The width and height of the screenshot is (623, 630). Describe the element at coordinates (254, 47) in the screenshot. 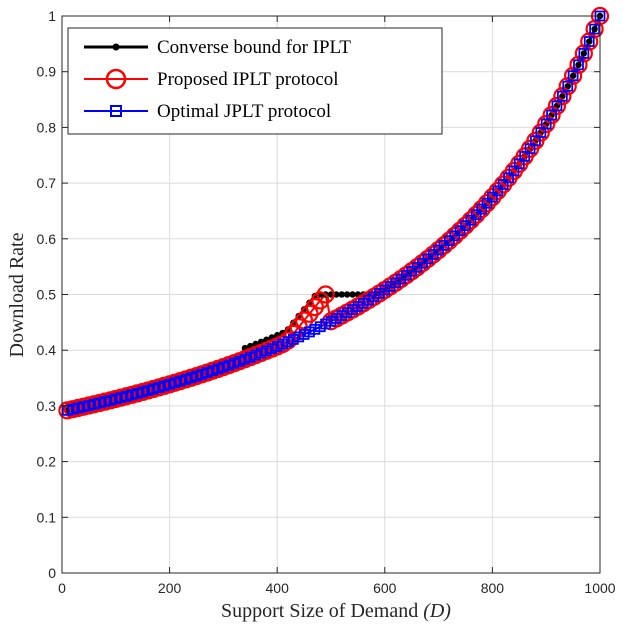

I see `legend-label-converse: Converse bound for IPLT` at that location.